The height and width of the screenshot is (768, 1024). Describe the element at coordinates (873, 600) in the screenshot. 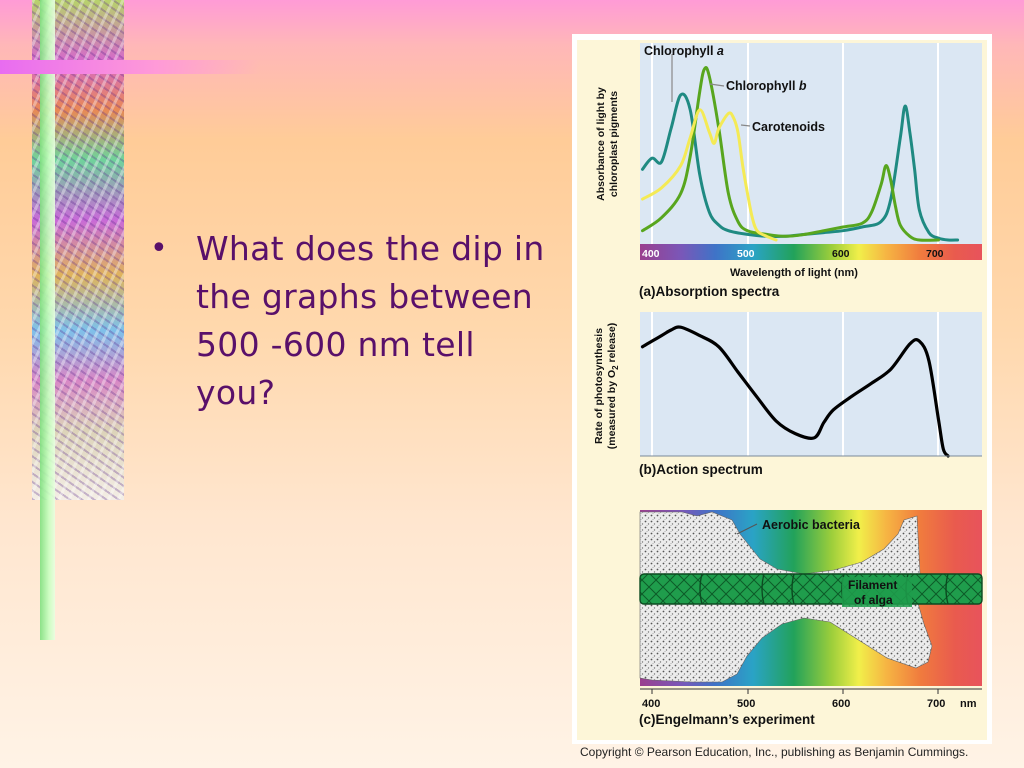

I see `filament-label-2: of alga` at that location.